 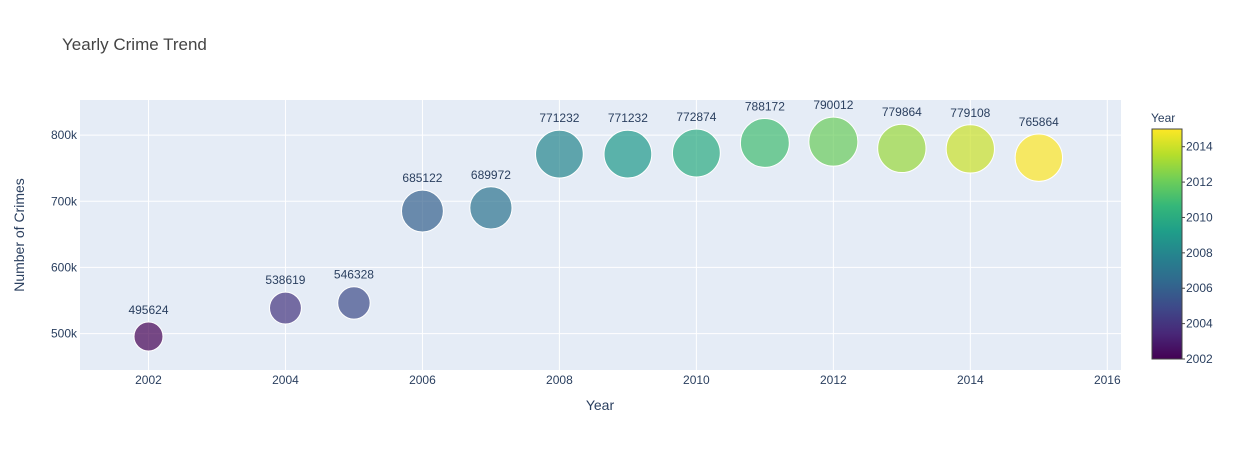 I want to click on y-tick-label: 600k, so click(x=64, y=267).